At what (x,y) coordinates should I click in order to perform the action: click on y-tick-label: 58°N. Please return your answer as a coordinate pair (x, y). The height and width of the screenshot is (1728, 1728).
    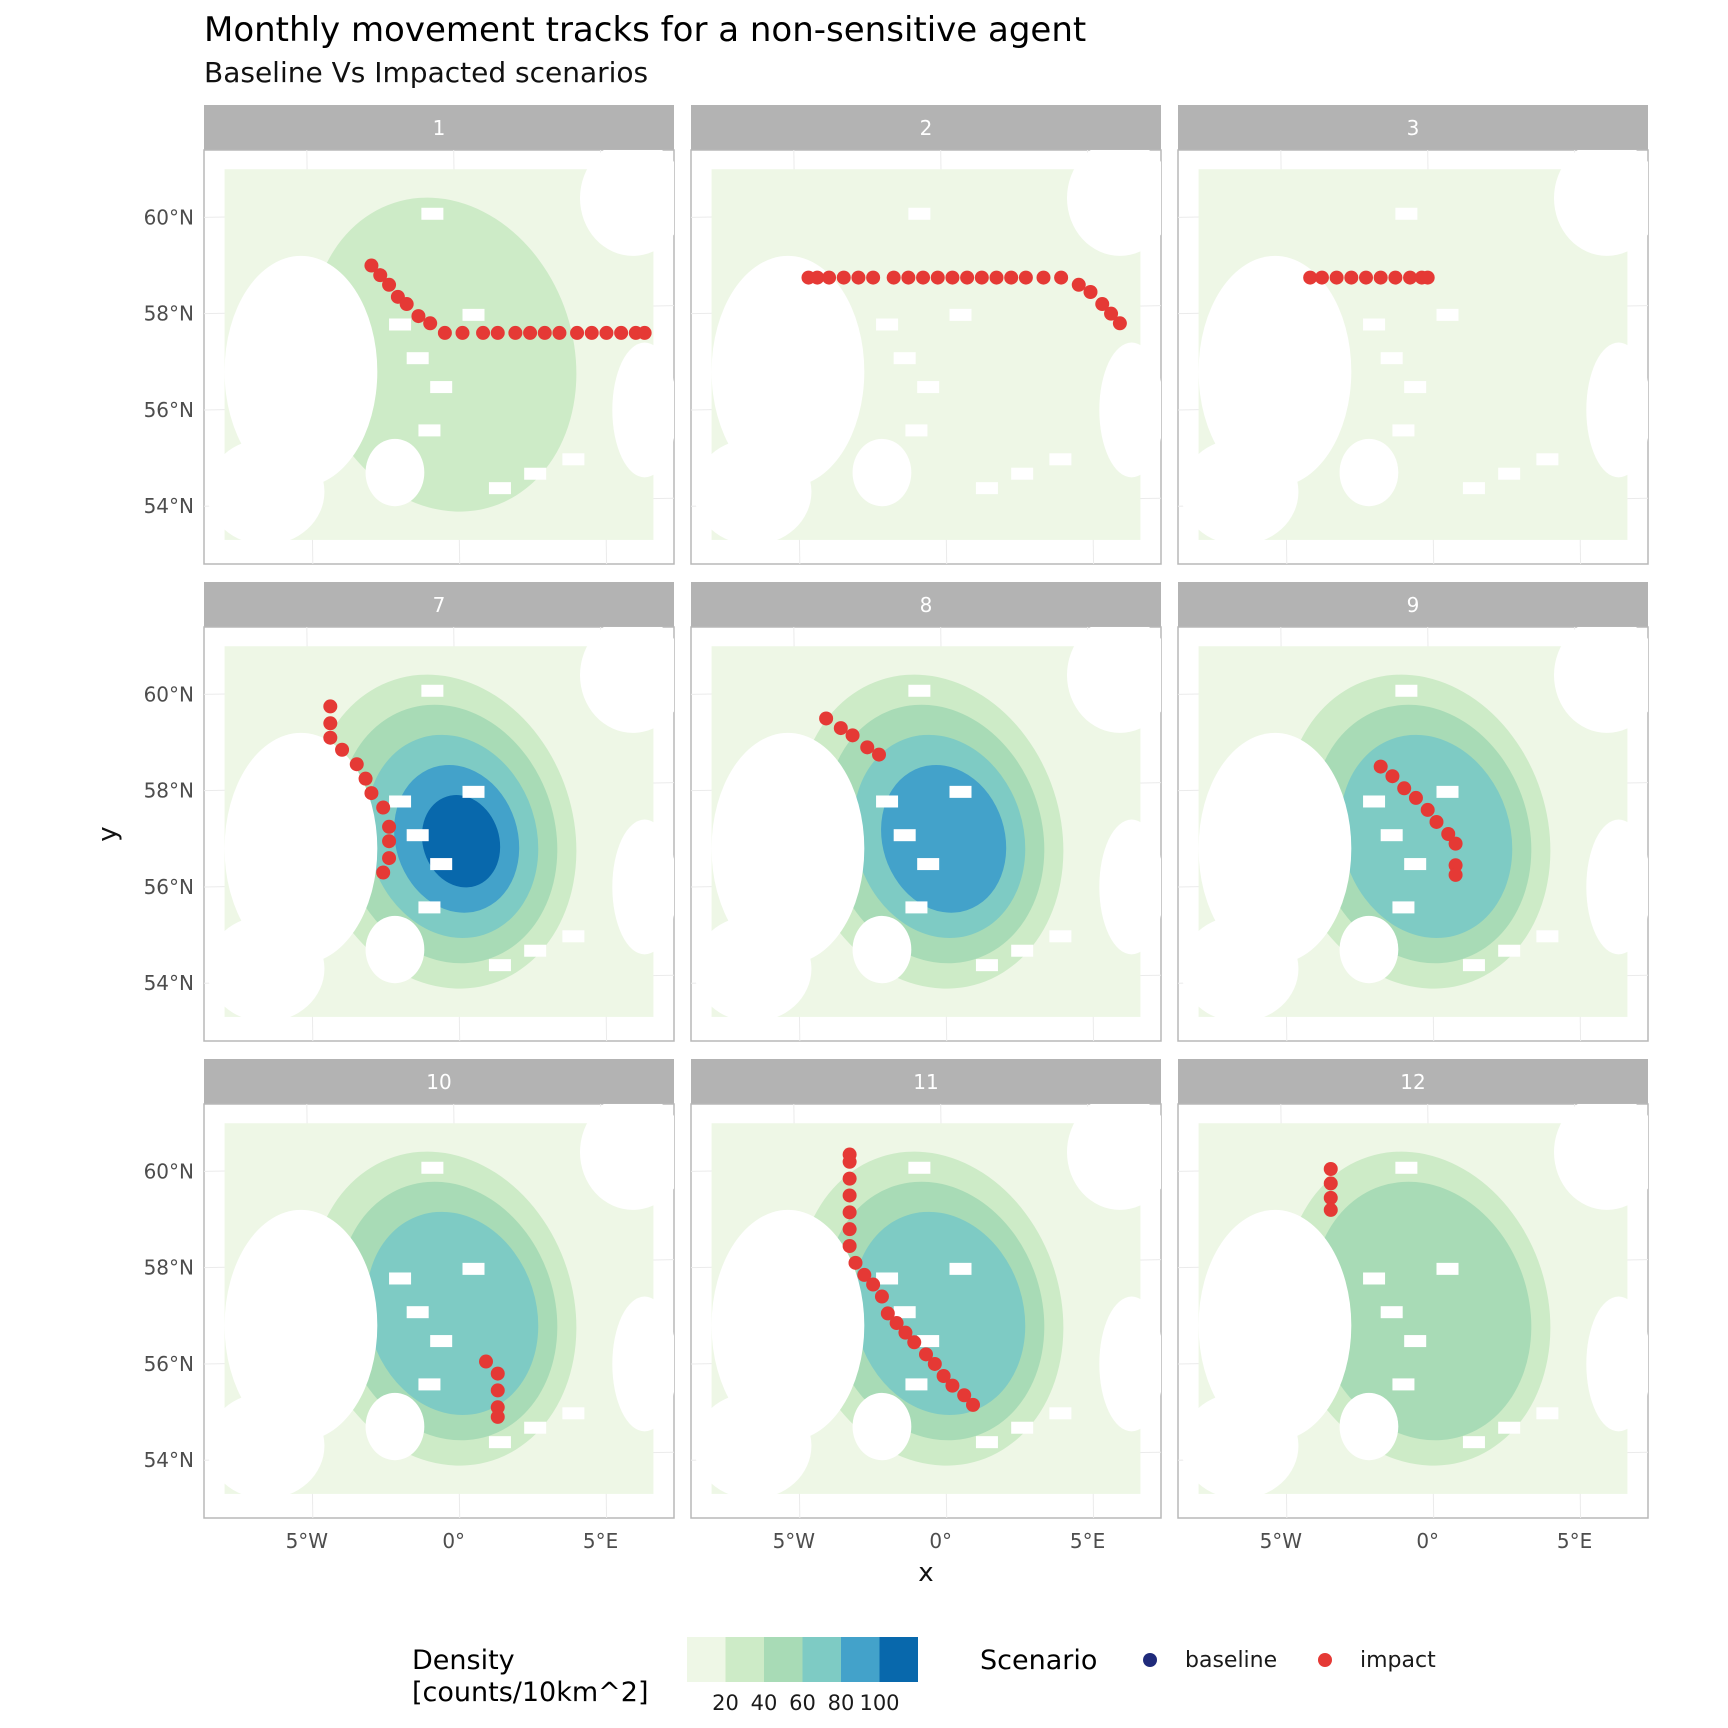
    Looking at the image, I should click on (169, 1268).